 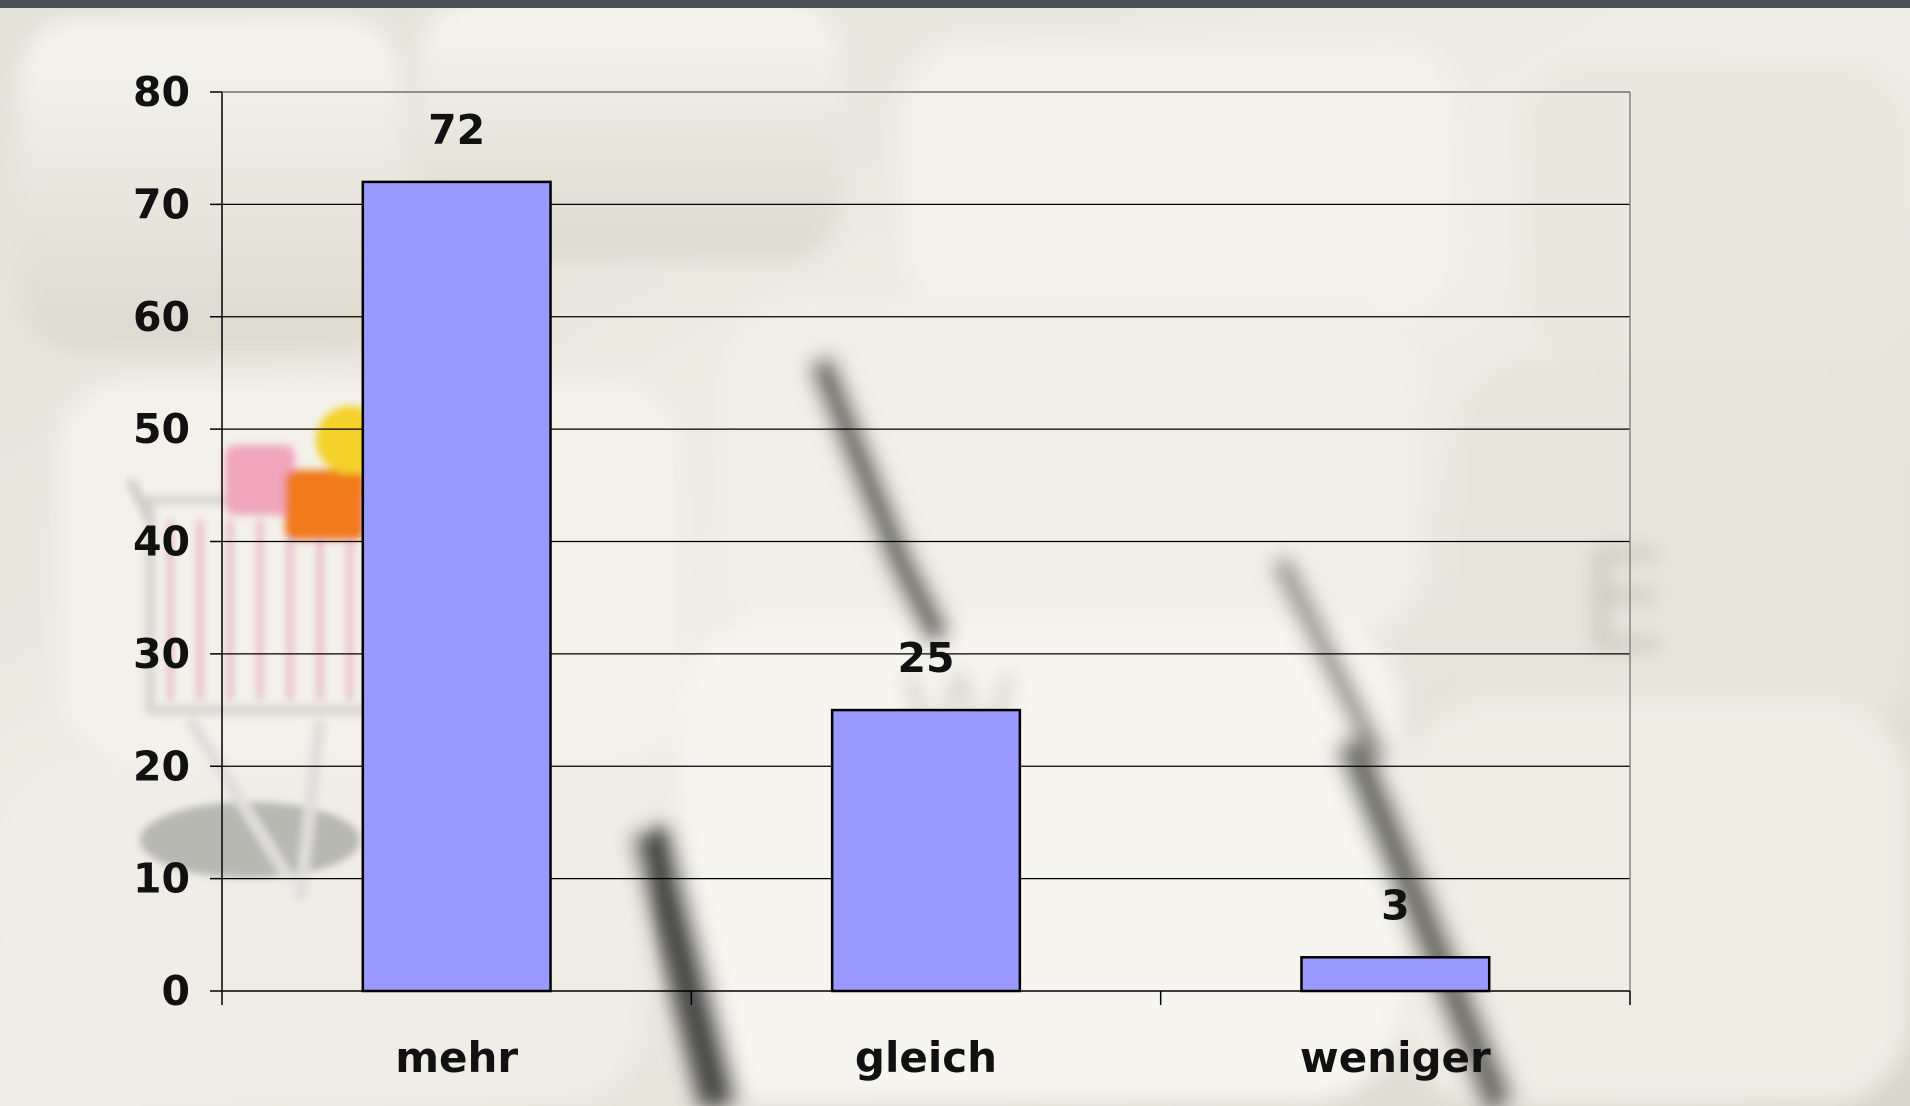 I want to click on data-label-mehr: 72, so click(x=456, y=130).